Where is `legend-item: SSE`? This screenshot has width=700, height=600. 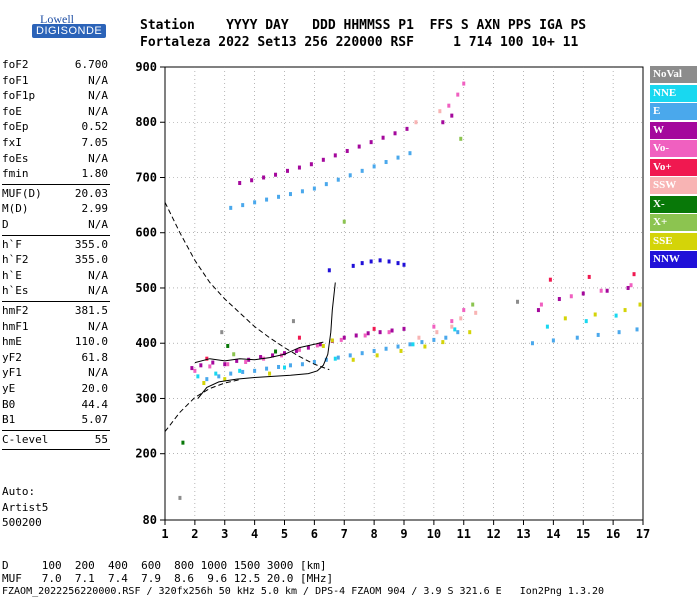
legend-item: SSE is located at coordinates (673, 241).